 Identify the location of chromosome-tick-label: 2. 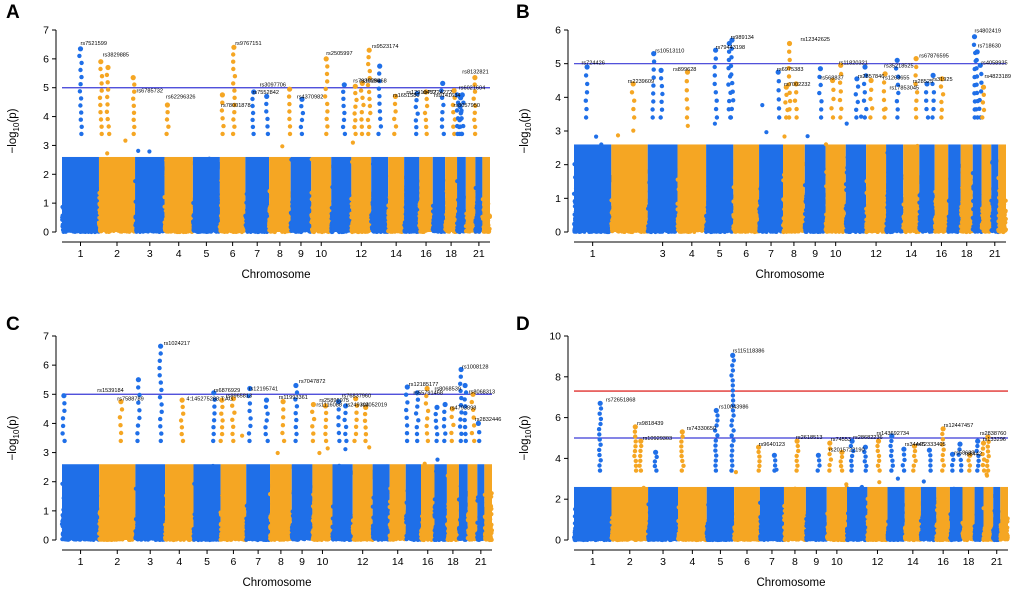
(117, 254).